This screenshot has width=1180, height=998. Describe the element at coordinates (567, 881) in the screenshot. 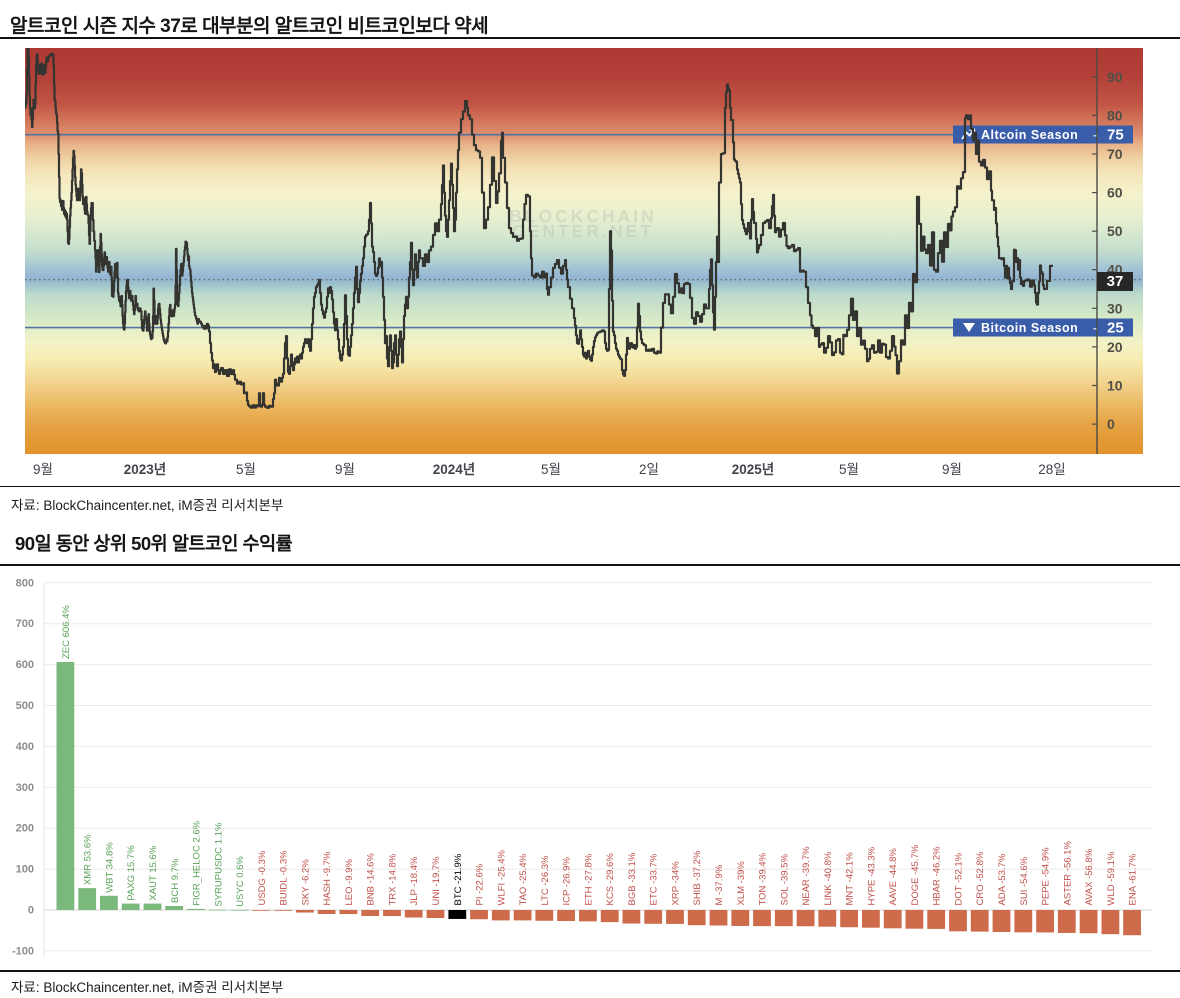

I see `svg-text: ICP -26.9%` at that location.